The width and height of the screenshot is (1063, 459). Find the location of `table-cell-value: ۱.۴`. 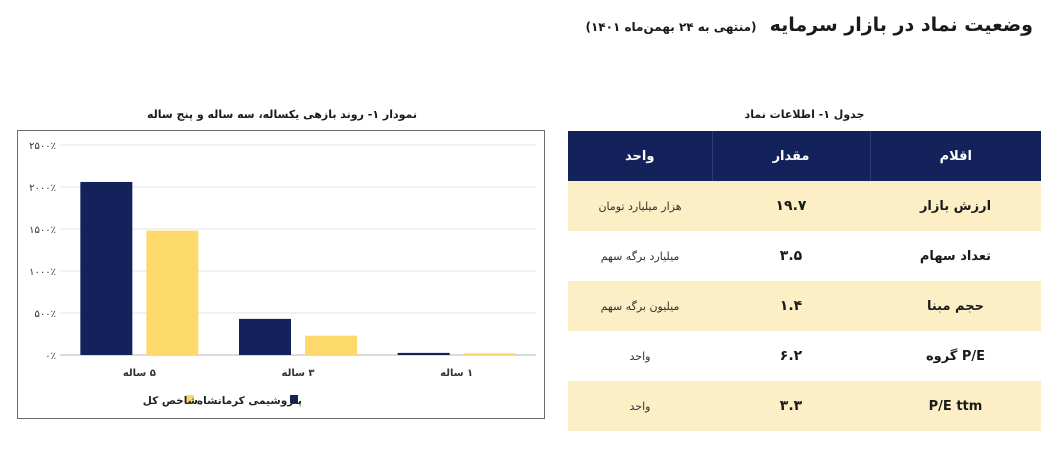

table-cell-value: ۱.۴ is located at coordinates (791, 306).